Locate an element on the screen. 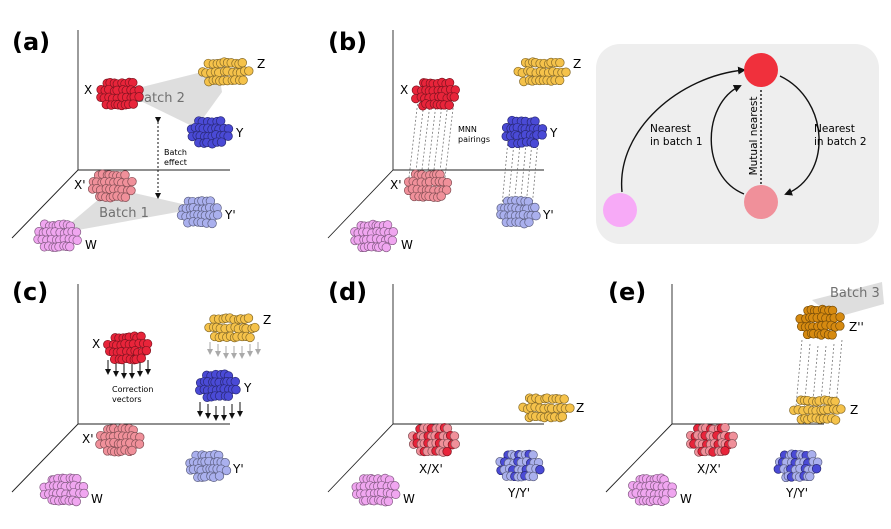 Image resolution: width=891 pixels, height=529 pixels. graph-label-left-2: in batch 1 is located at coordinates (676, 142).